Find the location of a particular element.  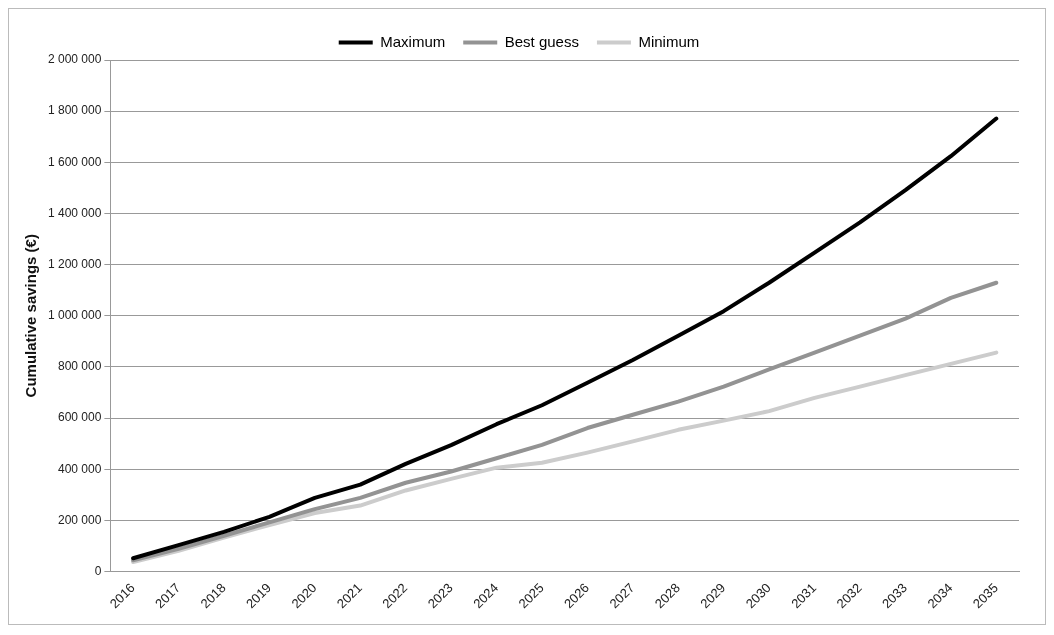

y-tick-label: 200 000 is located at coordinates (79, 519).